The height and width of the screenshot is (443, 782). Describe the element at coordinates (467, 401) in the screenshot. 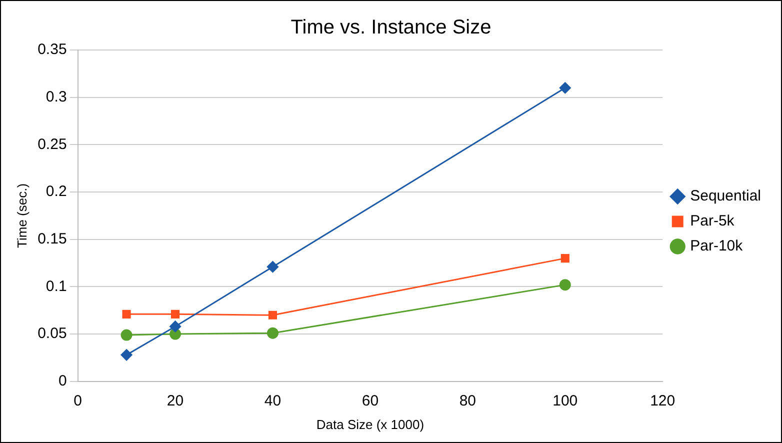

I see `x-tick-label: 80` at that location.